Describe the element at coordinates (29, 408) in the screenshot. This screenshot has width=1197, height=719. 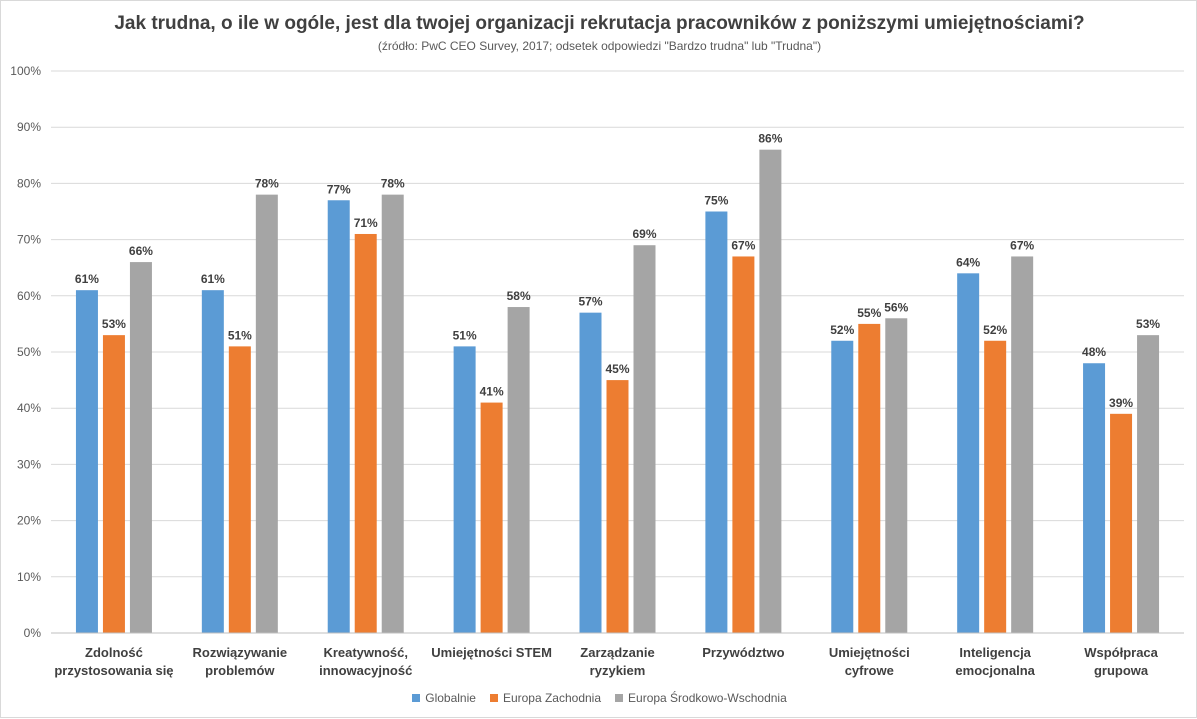
I see `y-tick-label: 40%` at that location.